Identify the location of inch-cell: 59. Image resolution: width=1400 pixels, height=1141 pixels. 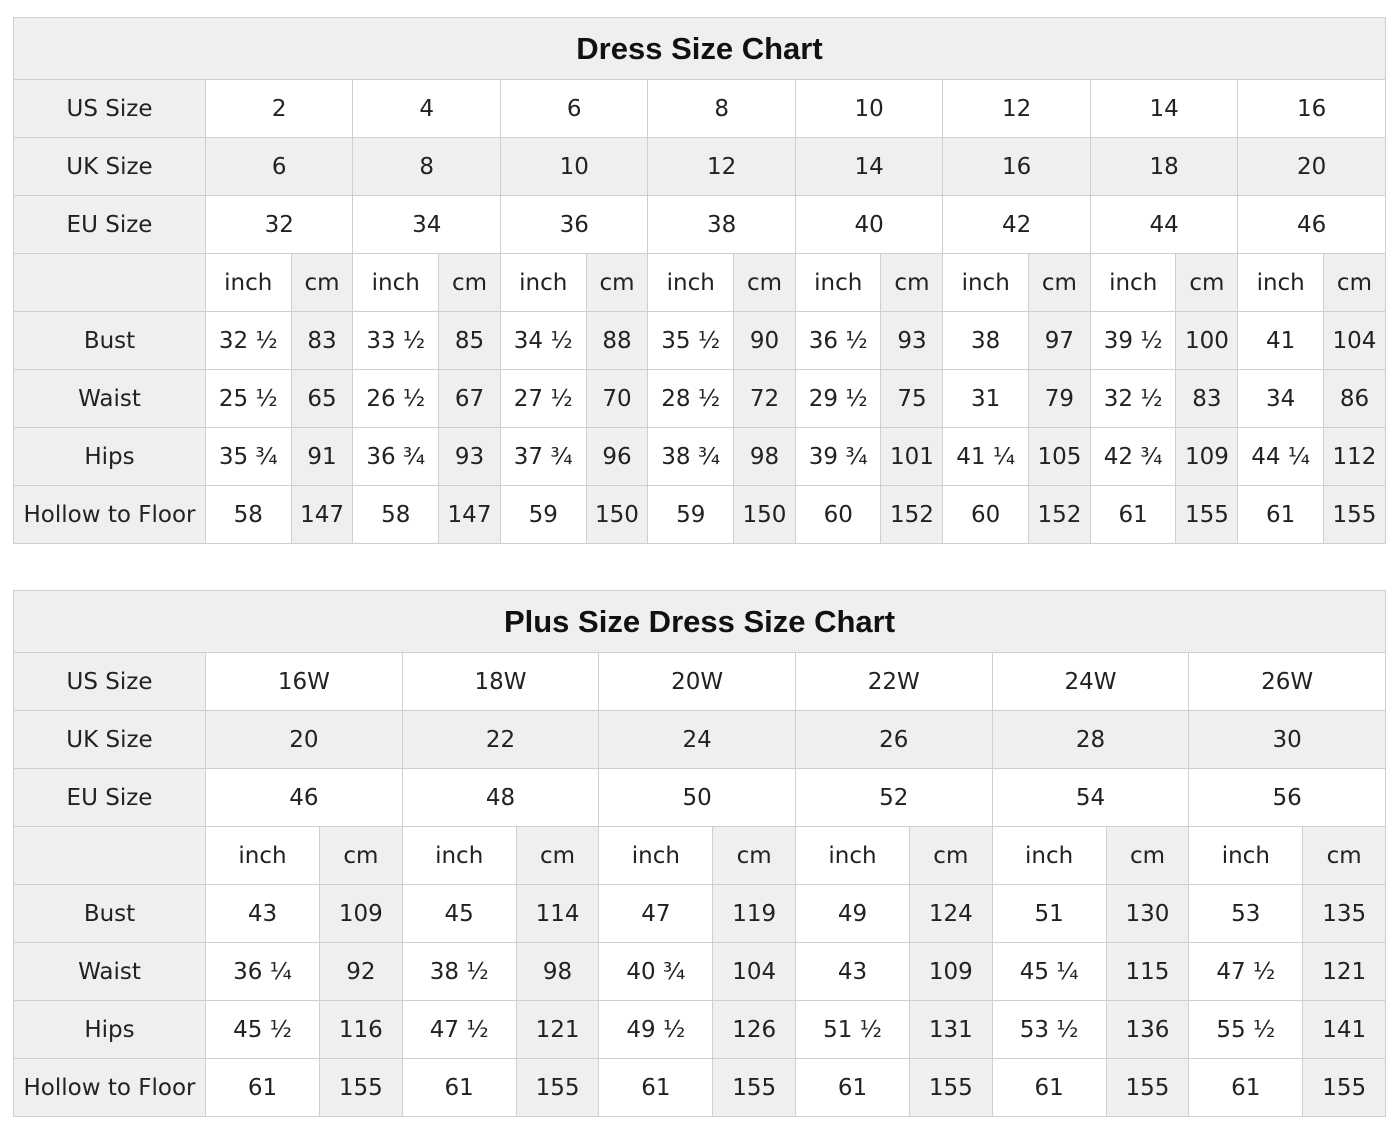
(690, 514).